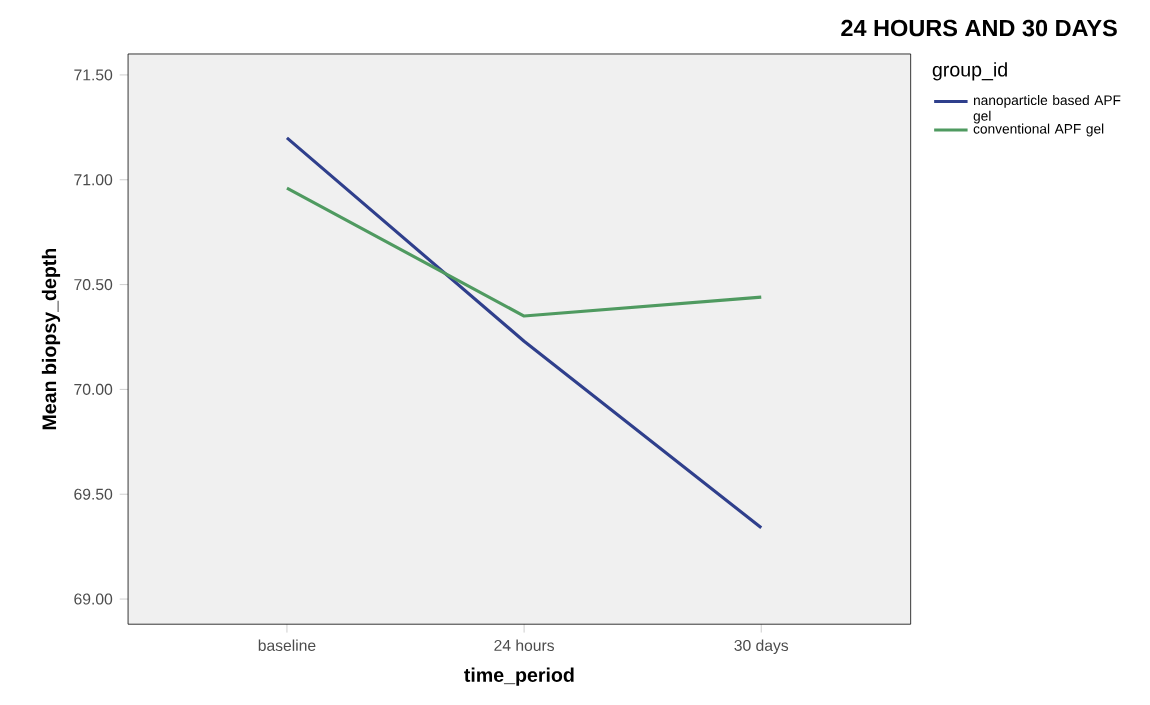 The height and width of the screenshot is (705, 1150). Describe the element at coordinates (524, 645) in the screenshot. I see `x-tick-label: 24 hours` at that location.